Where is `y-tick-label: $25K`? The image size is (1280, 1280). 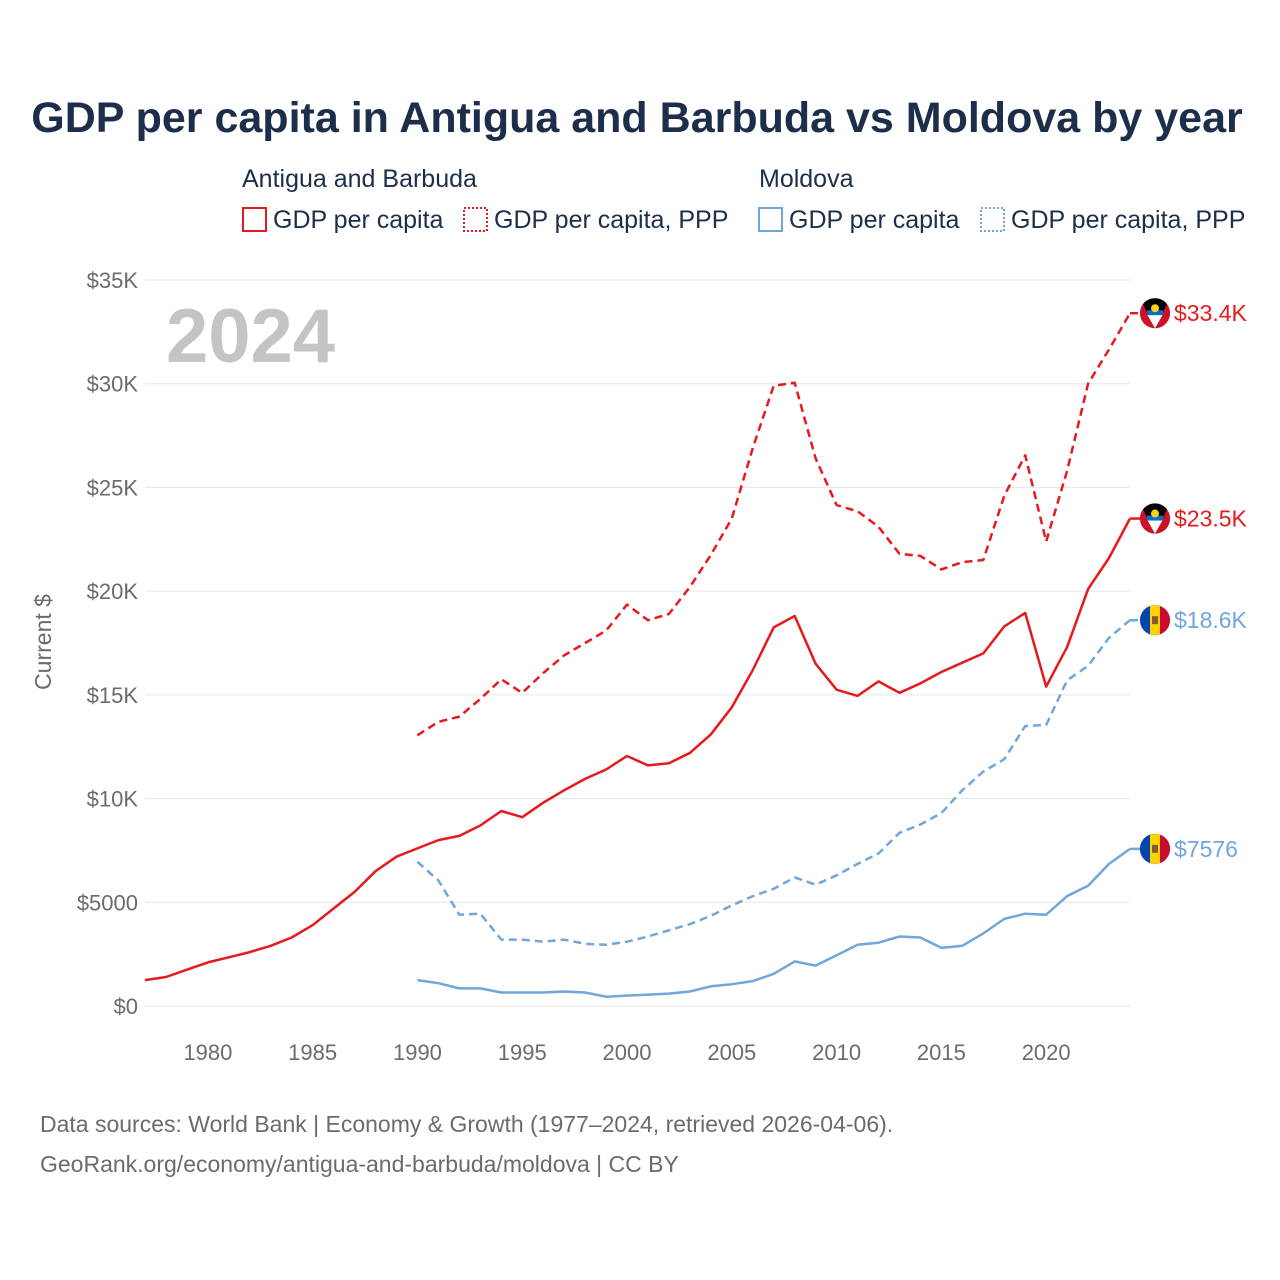
y-tick-label: $25K is located at coordinates (113, 487).